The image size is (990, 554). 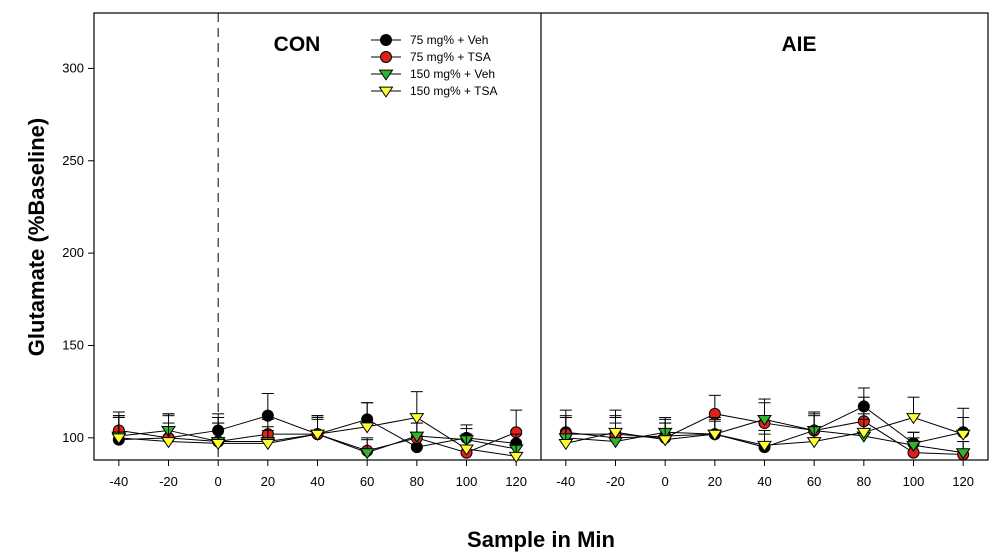 What do you see at coordinates (449, 40) in the screenshot?
I see `legend-label: 75 mg% + Veh` at bounding box center [449, 40].